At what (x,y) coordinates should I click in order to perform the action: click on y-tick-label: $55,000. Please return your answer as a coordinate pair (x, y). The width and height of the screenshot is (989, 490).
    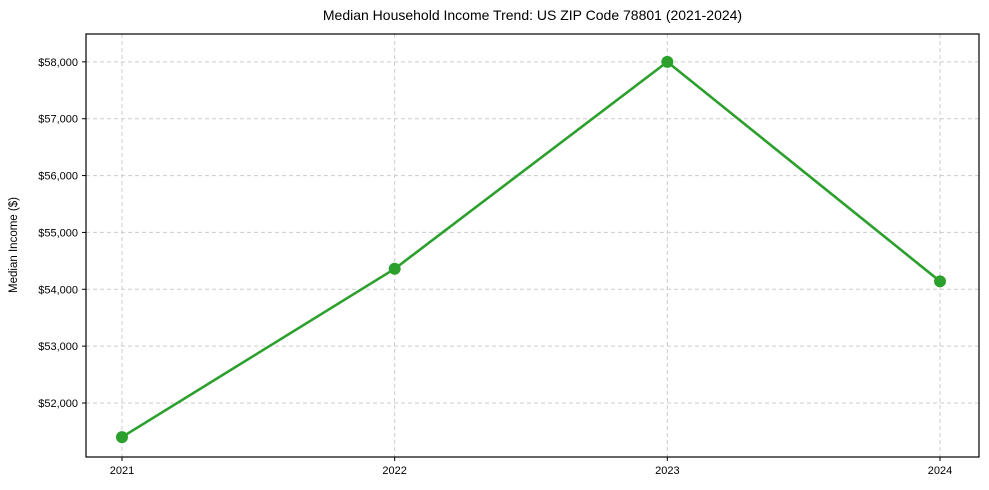
    Looking at the image, I should click on (58, 233).